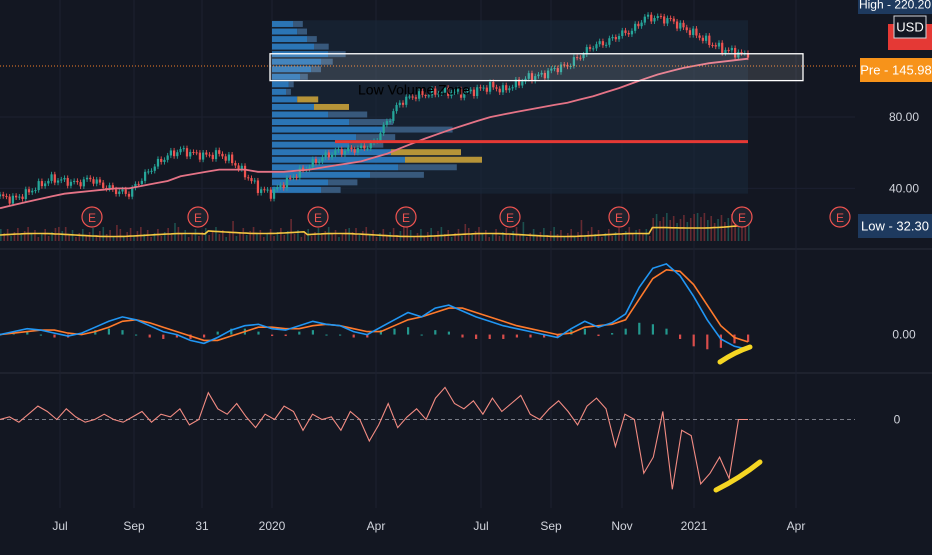 This screenshot has width=932, height=555. What do you see at coordinates (536, 67) in the screenshot?
I see `low-volume-zone-box` at bounding box center [536, 67].